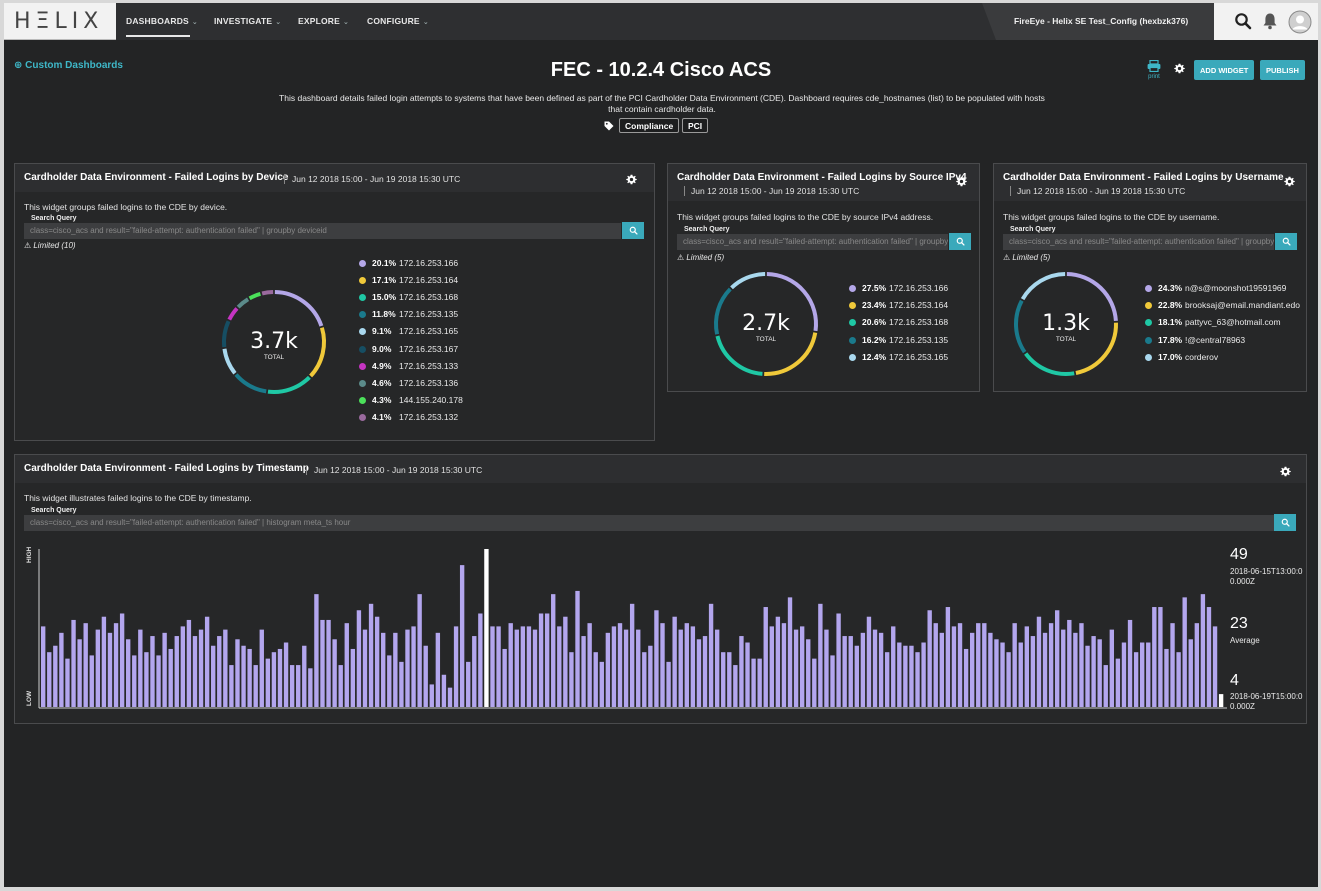 The image size is (1321, 891). I want to click on gear-icon, so click(1289, 181).